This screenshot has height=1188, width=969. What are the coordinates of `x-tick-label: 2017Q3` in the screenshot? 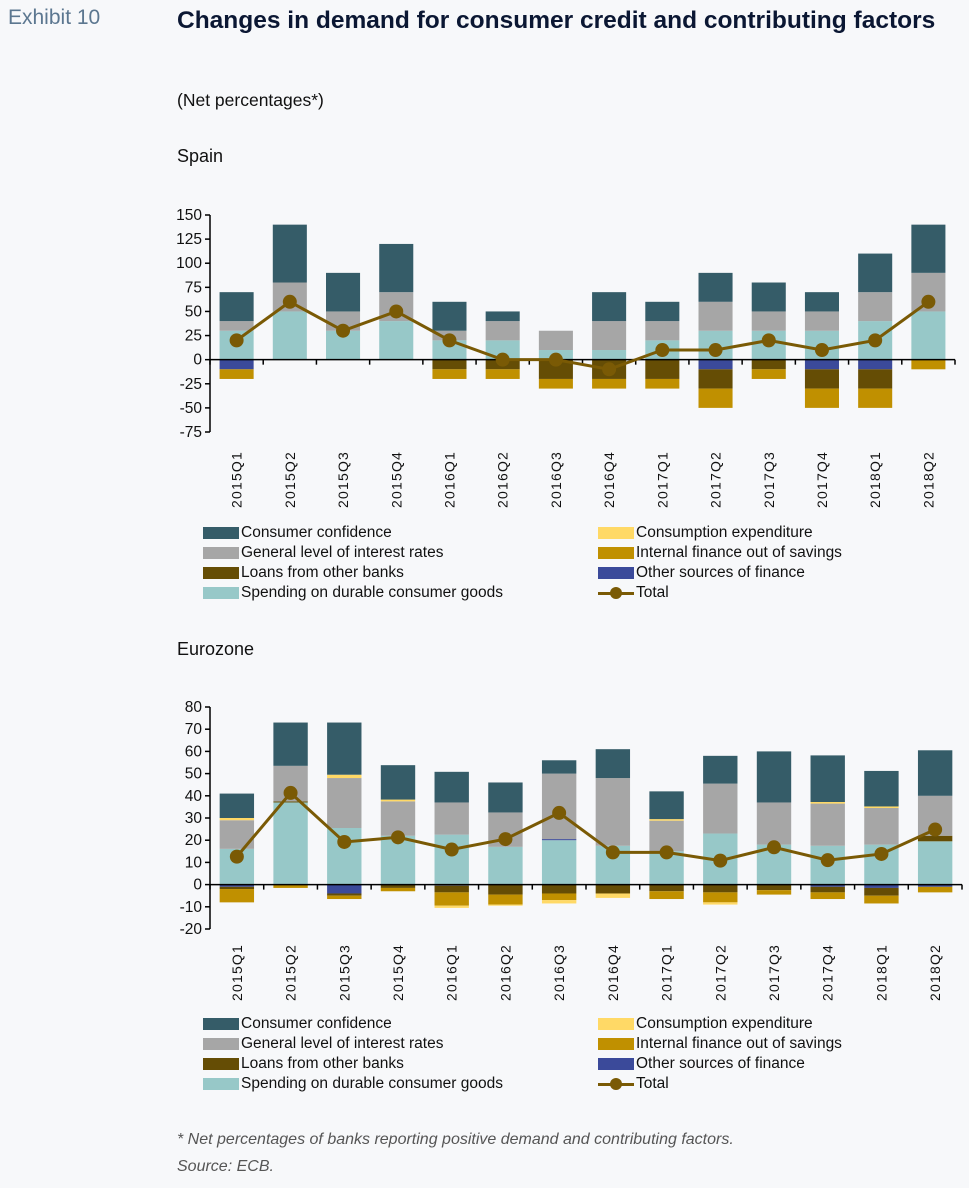 It's located at (769, 479).